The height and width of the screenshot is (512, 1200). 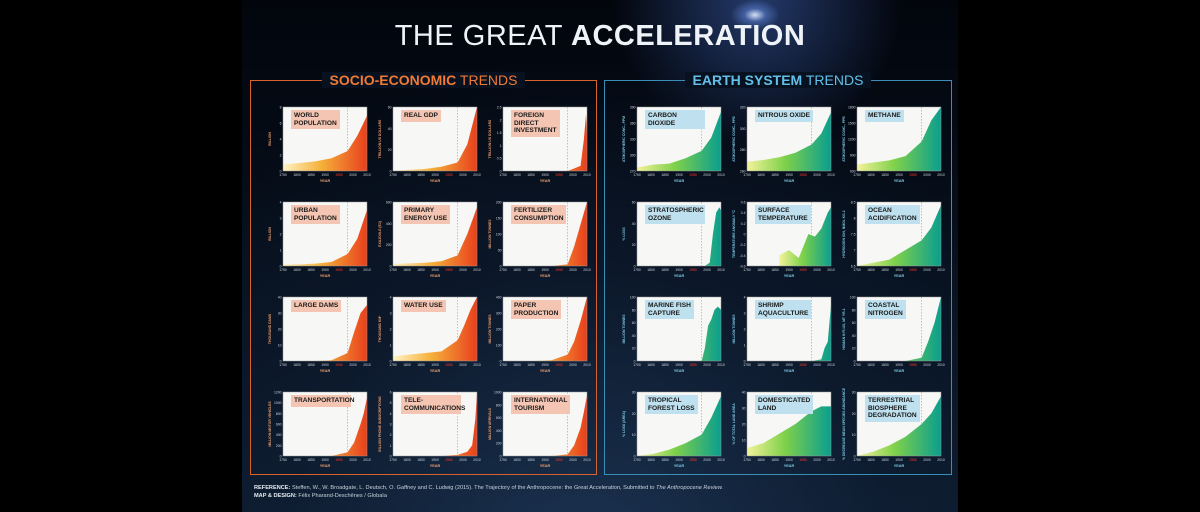 I want to click on y-tick-label: 1, so click(x=281, y=251).